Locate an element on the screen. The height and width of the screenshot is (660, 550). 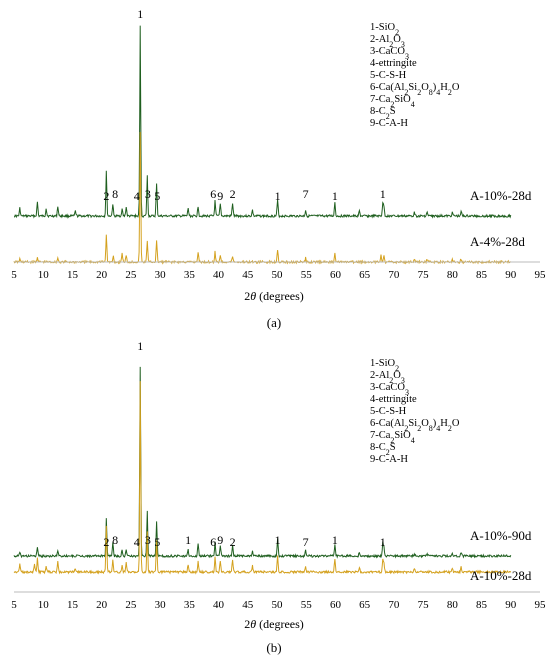
x-axis-title-b: 2θ (degrees) is located at coordinates (274, 624).